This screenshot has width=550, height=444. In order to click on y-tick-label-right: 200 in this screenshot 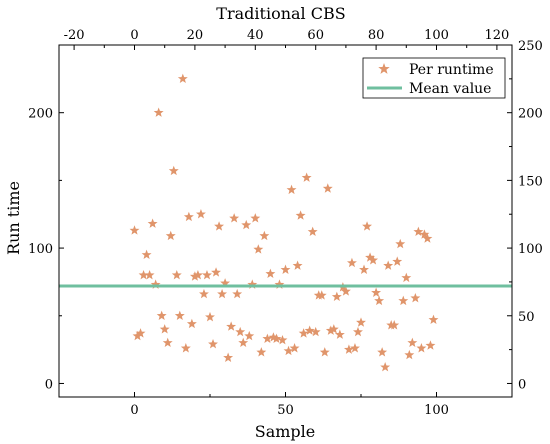, I will do `click(530, 114)`.